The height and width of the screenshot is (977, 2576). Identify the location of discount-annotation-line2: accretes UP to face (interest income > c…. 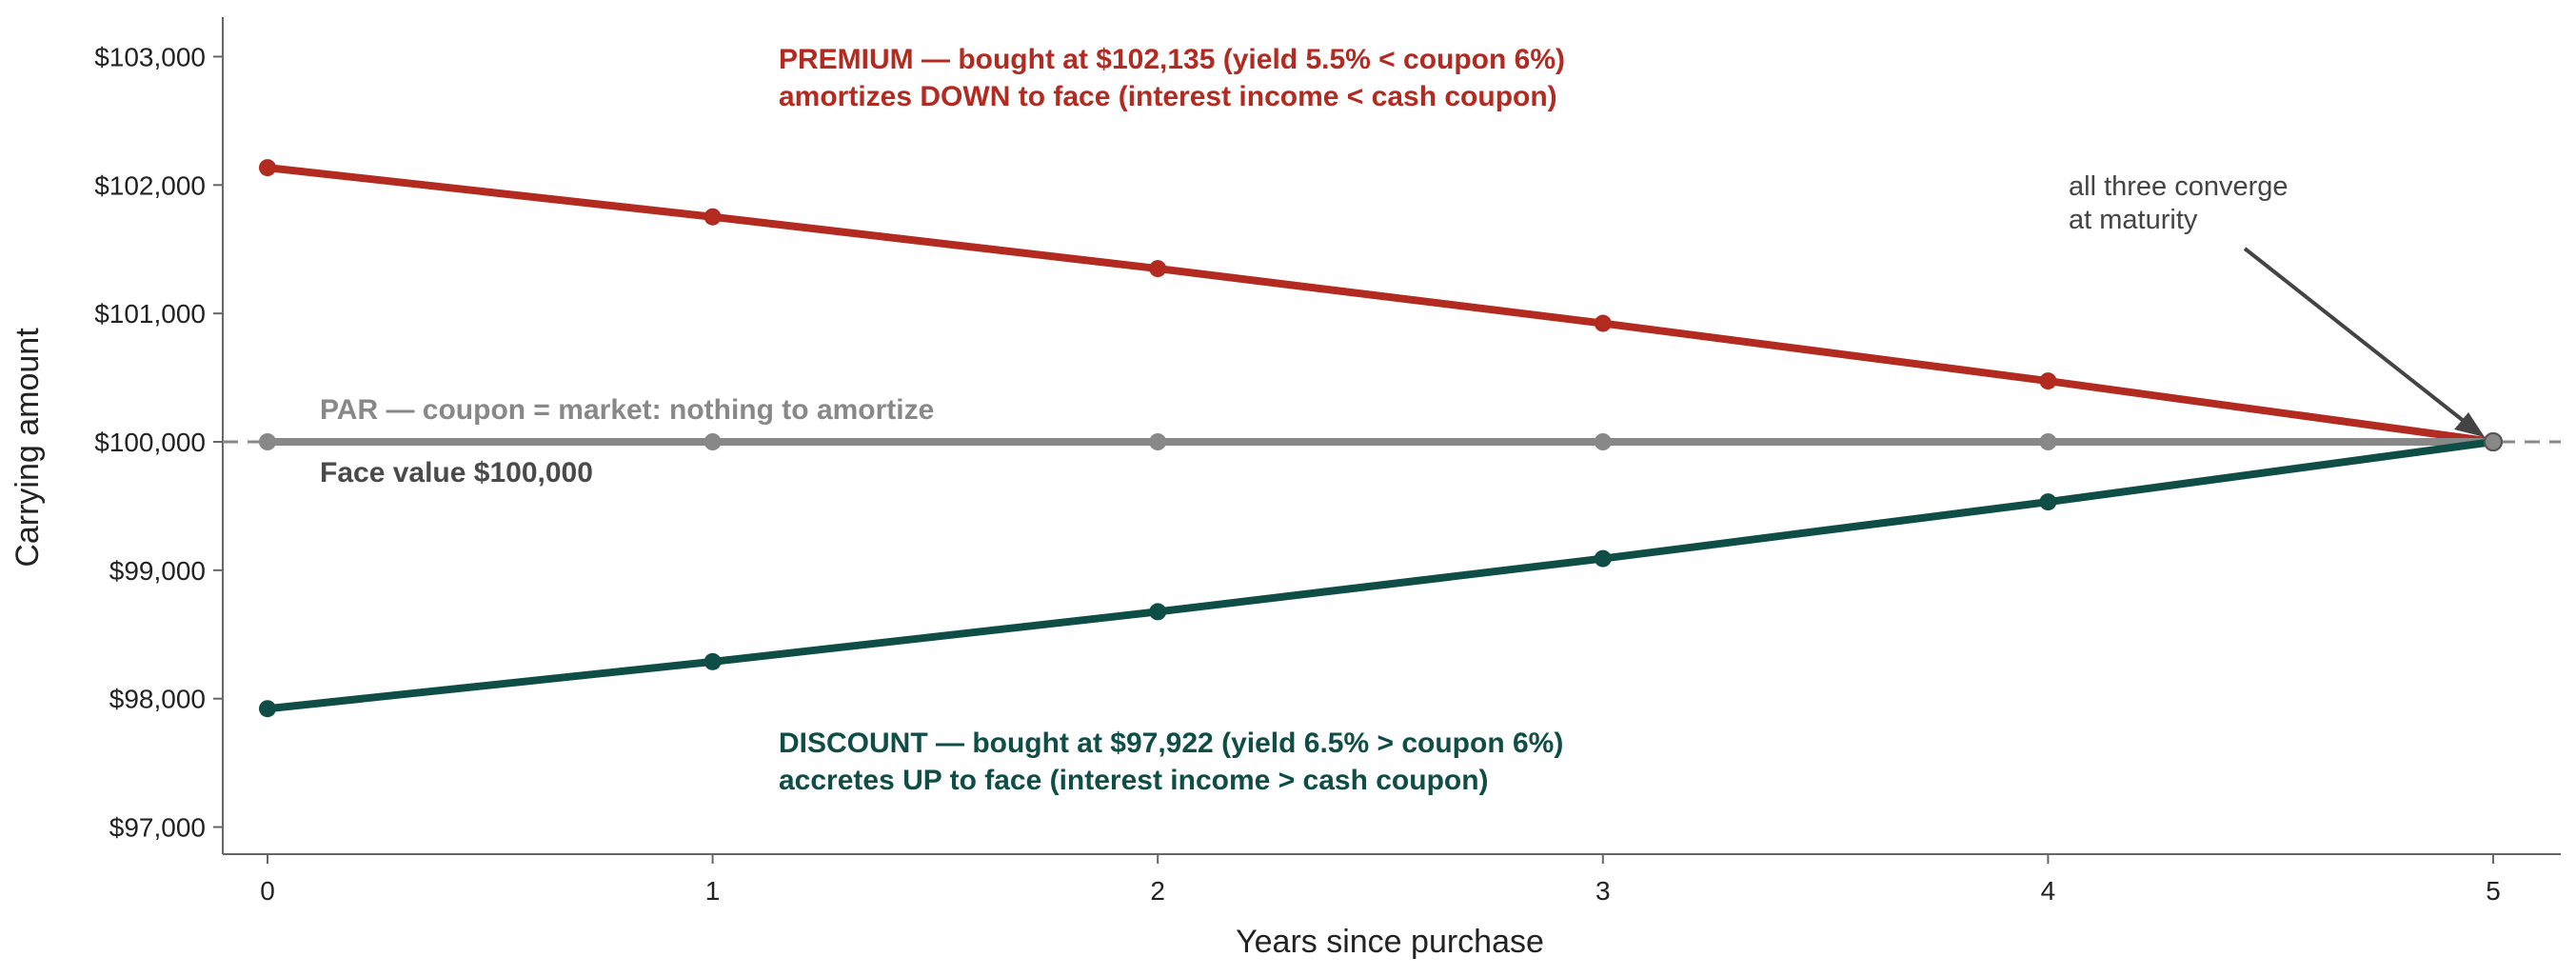
(1134, 780).